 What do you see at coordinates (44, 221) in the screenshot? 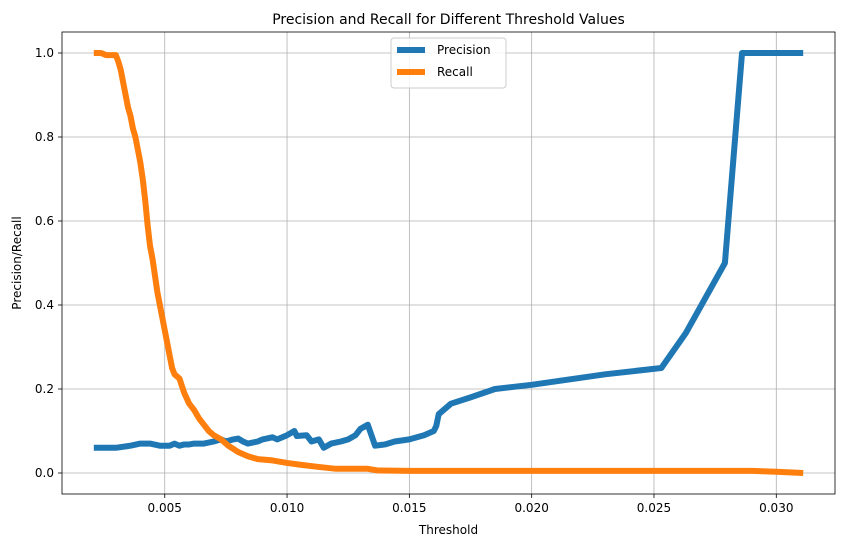
I see `y-tick-label: 0.6` at bounding box center [44, 221].